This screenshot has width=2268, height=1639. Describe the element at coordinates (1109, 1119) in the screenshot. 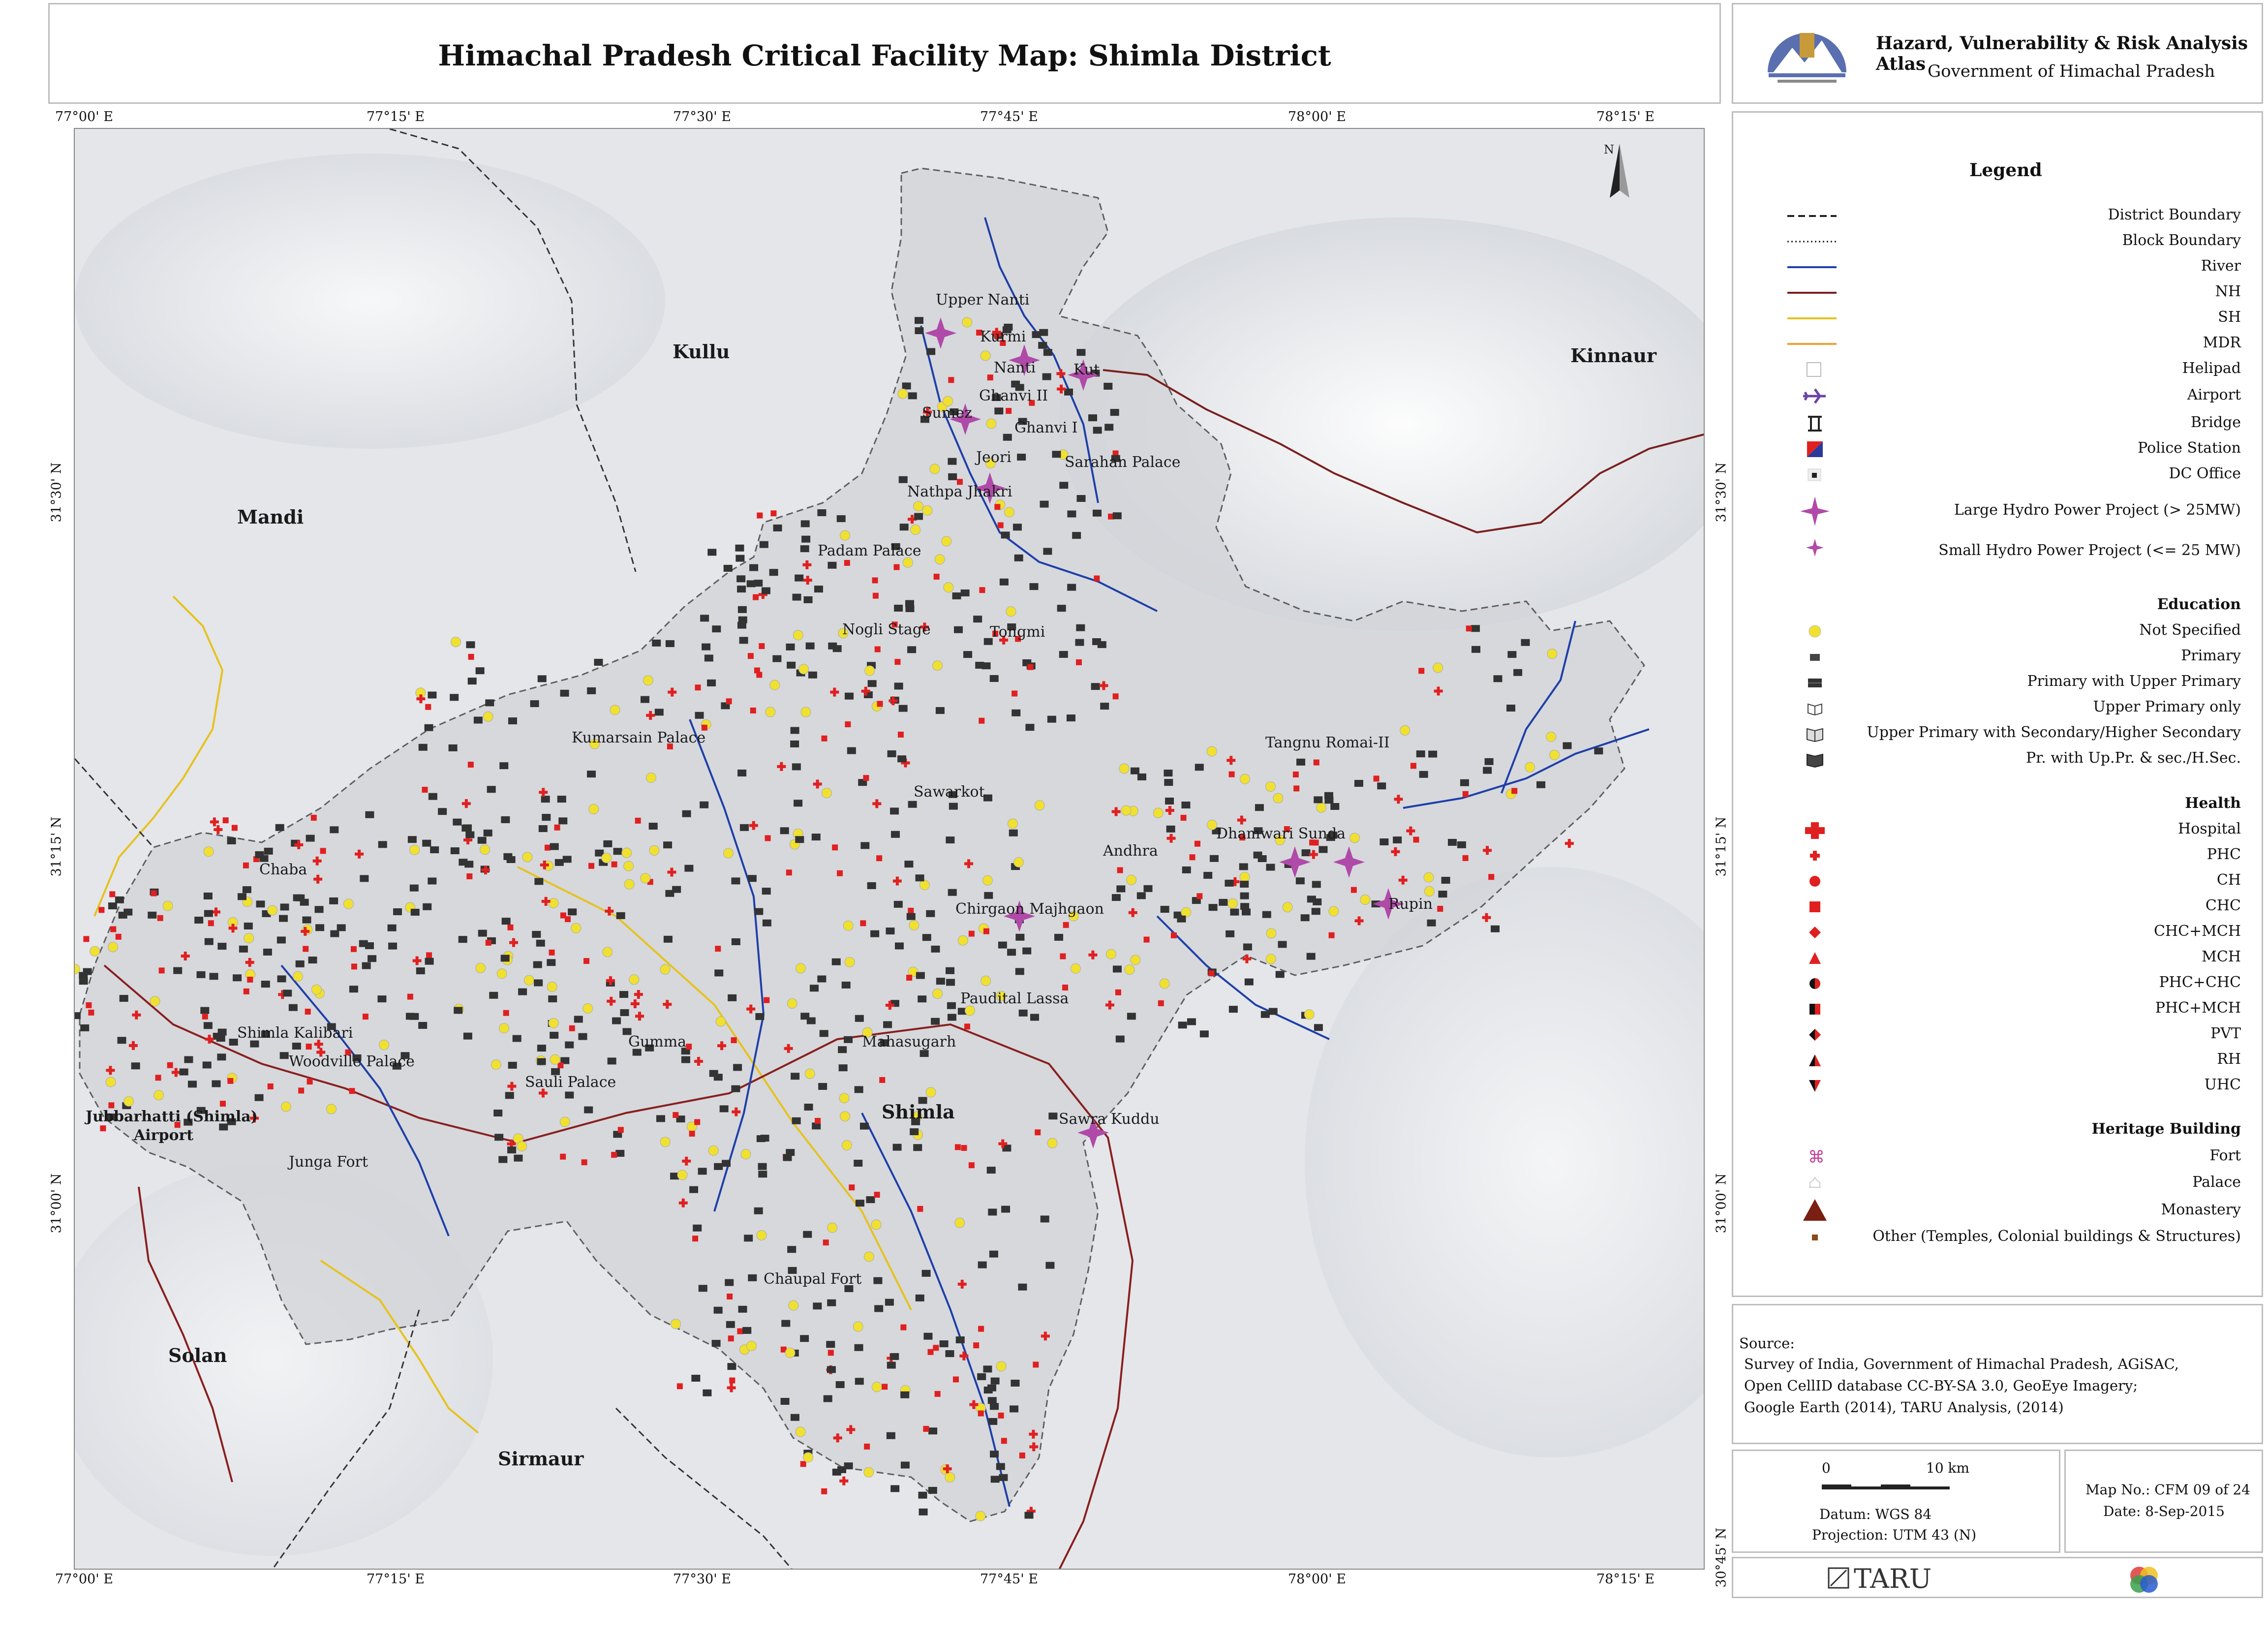

I see `place-label: Sawra Kuddu` at that location.